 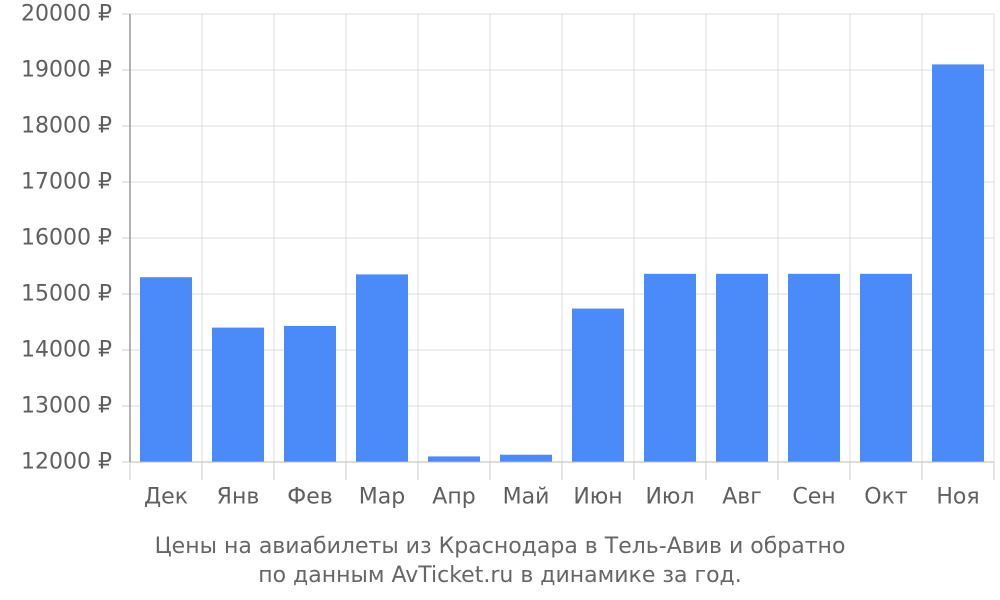 What do you see at coordinates (309, 497) in the screenshot?
I see `x-tick-label: Фев` at bounding box center [309, 497].